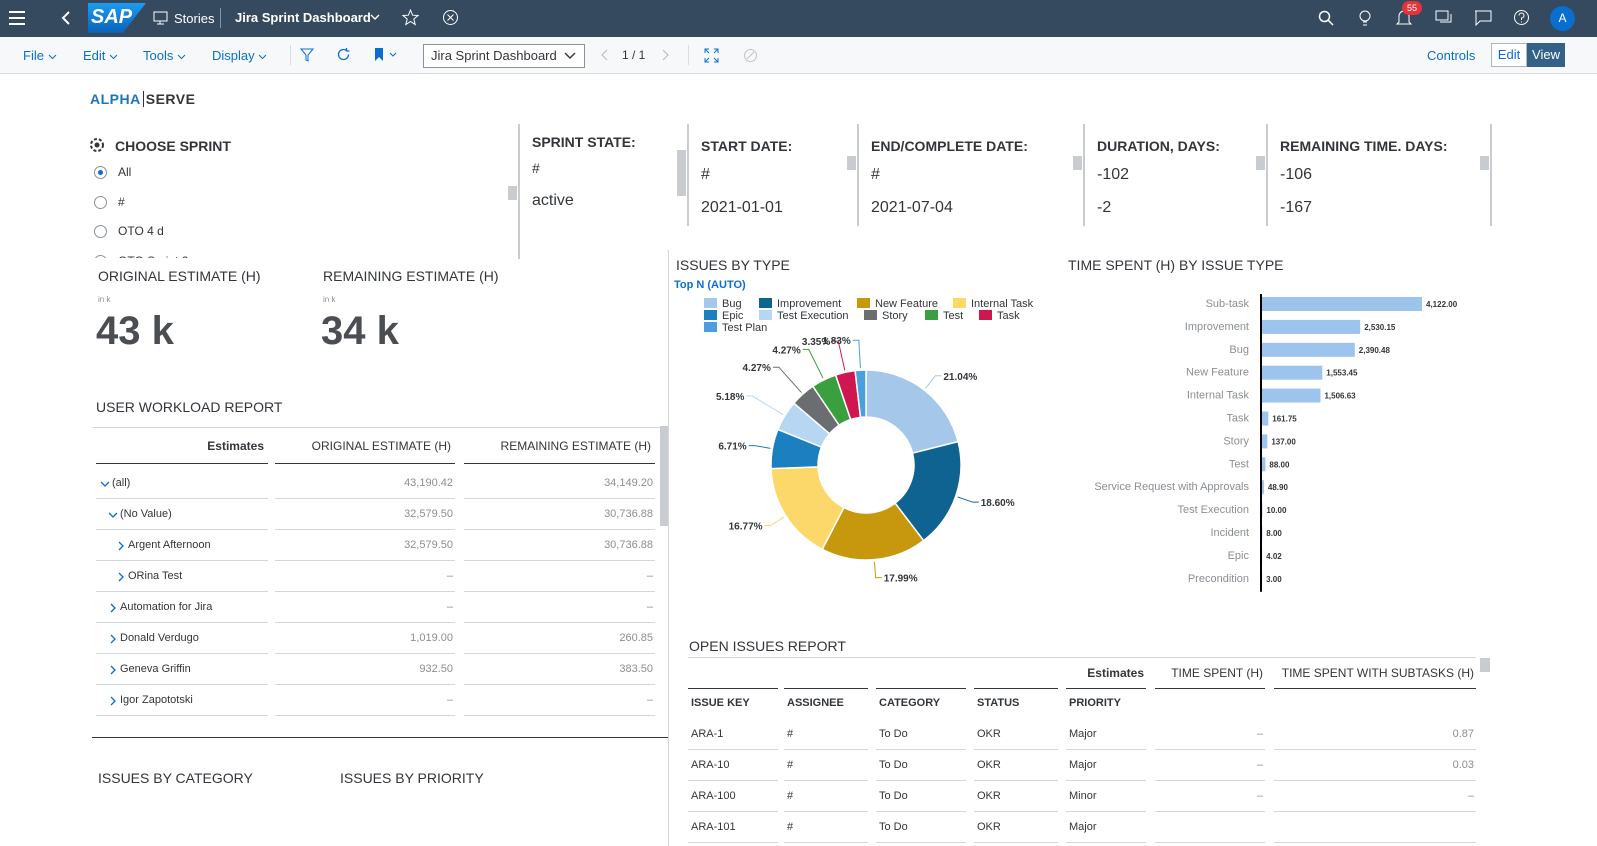 The height and width of the screenshot is (846, 1597). What do you see at coordinates (100, 55) in the screenshot?
I see `menu: Edit` at bounding box center [100, 55].